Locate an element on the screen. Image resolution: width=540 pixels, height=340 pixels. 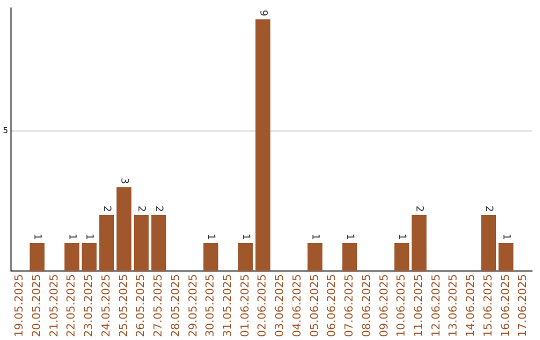
data-label: 3 is located at coordinates (124, 181).